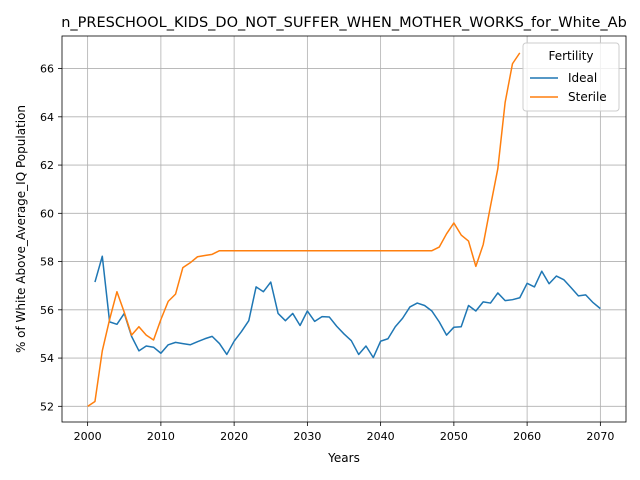 This screenshot has width=640, height=480. Describe the element at coordinates (307, 436) in the screenshot. I see `x-tick-label: 2030` at that location.